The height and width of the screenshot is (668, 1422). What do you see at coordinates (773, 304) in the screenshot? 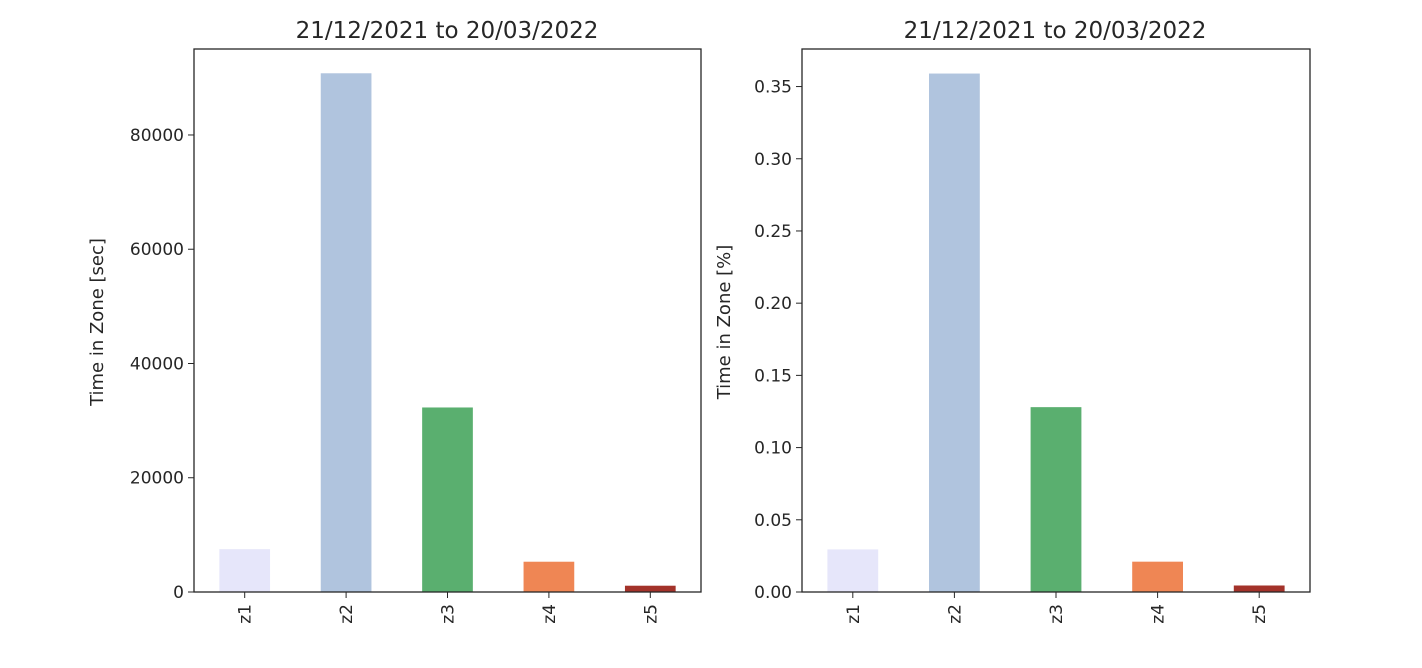
I see `y-tick-label: 0.20` at bounding box center [773, 304].